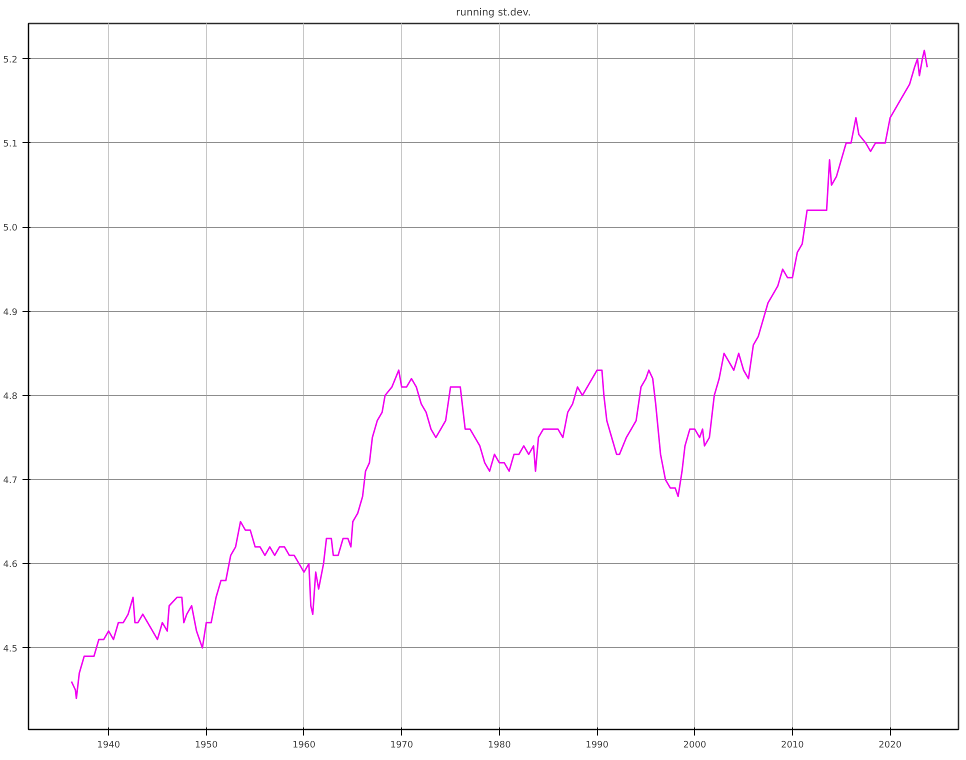  What do you see at coordinates (10, 60) in the screenshot?
I see `y-tick-label: 5.2` at bounding box center [10, 60].